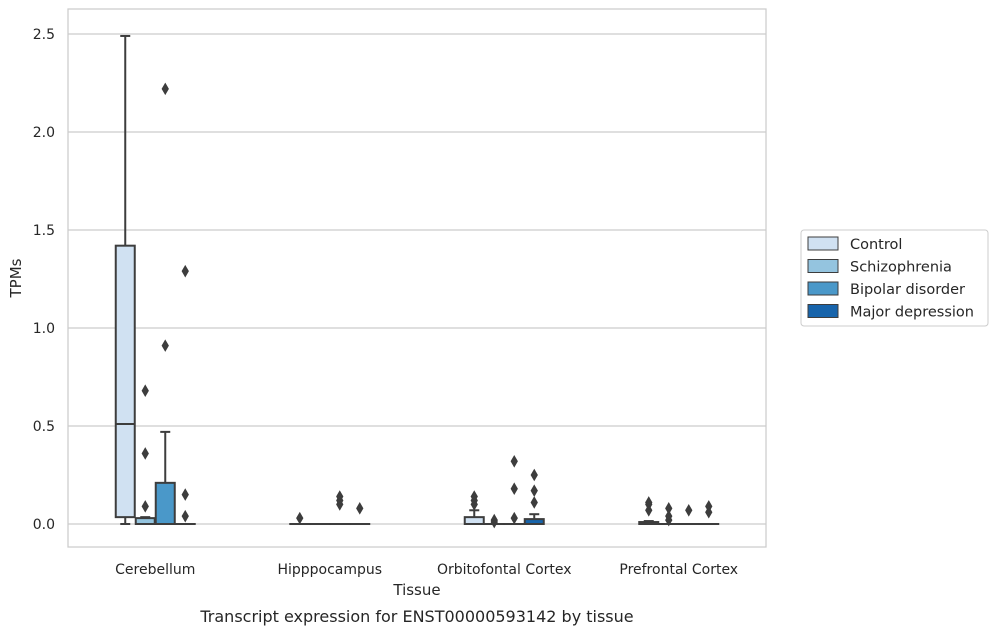  What do you see at coordinates (416, 590) in the screenshot?
I see `x-axis-label: Tissue` at bounding box center [416, 590].